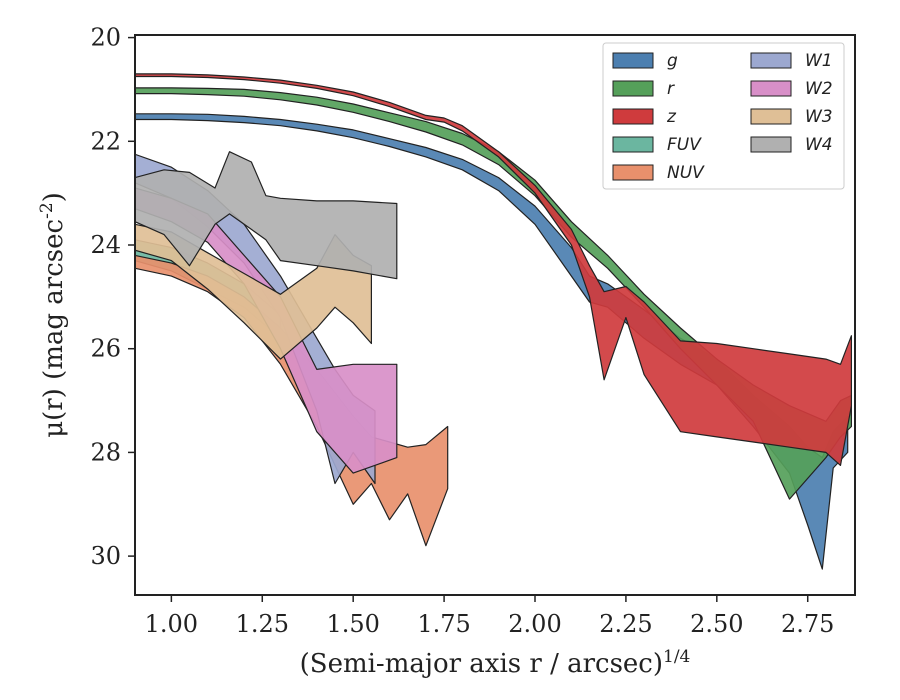 Image resolution: width=900 pixels, height=700 pixels. What do you see at coordinates (671, 89) in the screenshot?
I see `legend-label-r: r` at bounding box center [671, 89].